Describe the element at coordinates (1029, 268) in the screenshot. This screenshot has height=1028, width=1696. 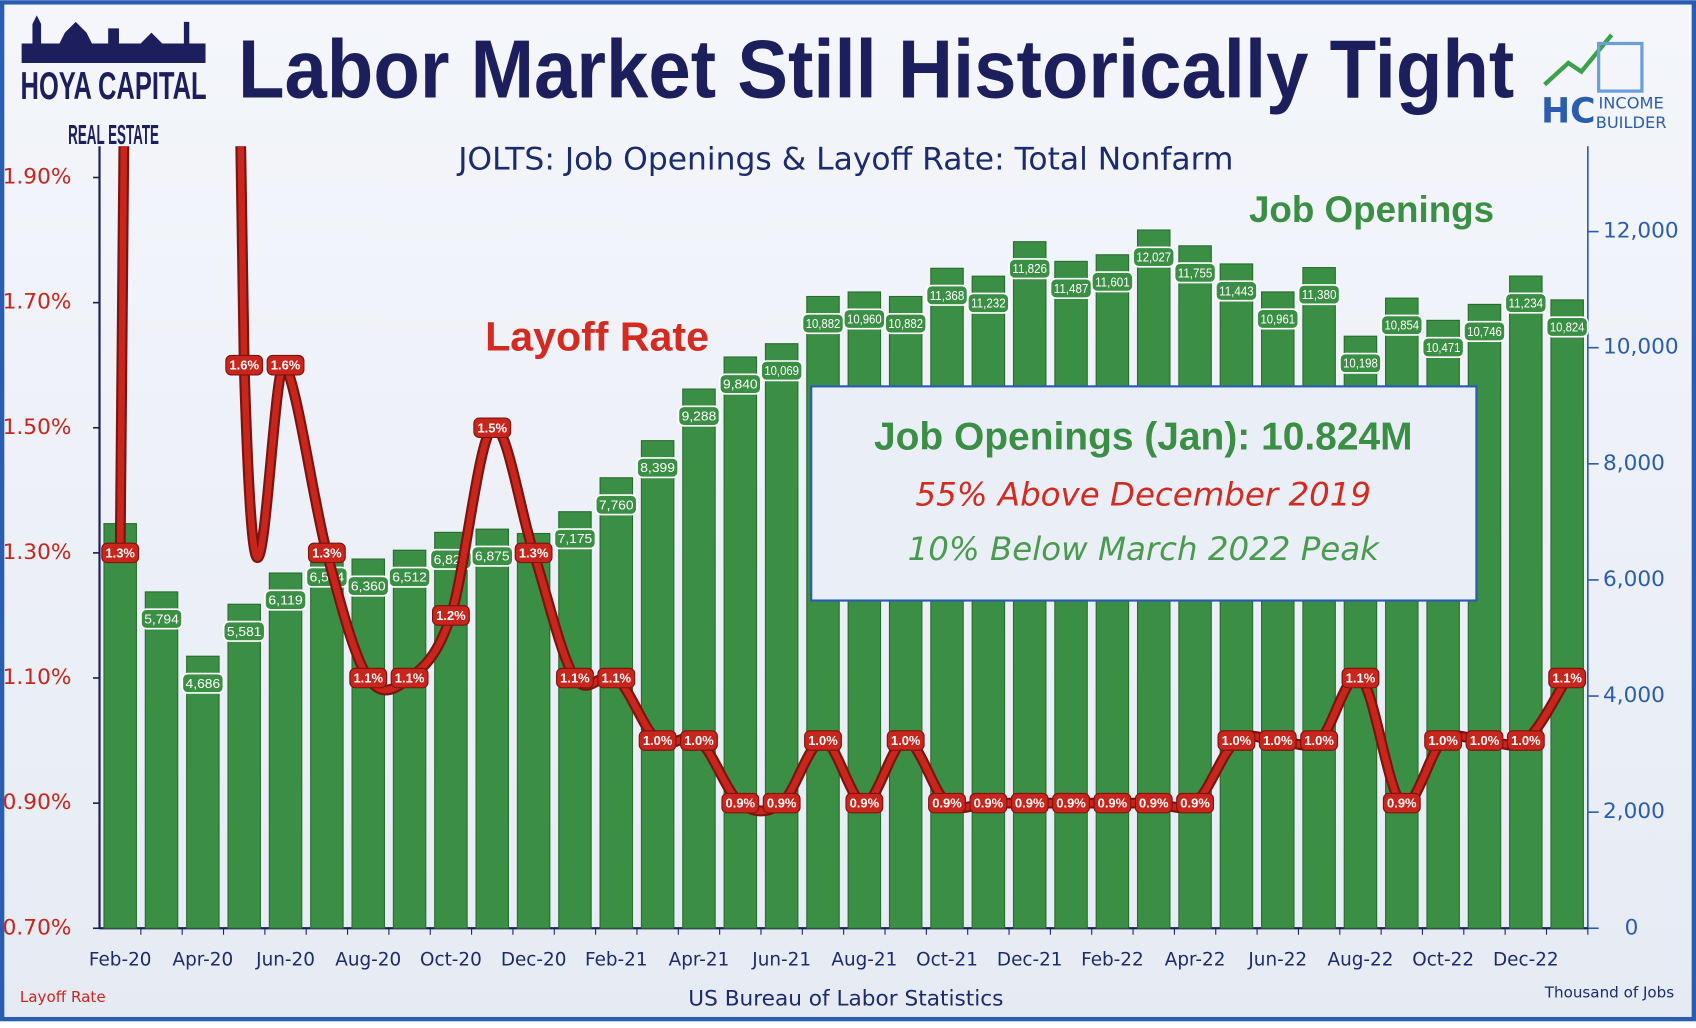
I see `data-label: 11,826` at that location.